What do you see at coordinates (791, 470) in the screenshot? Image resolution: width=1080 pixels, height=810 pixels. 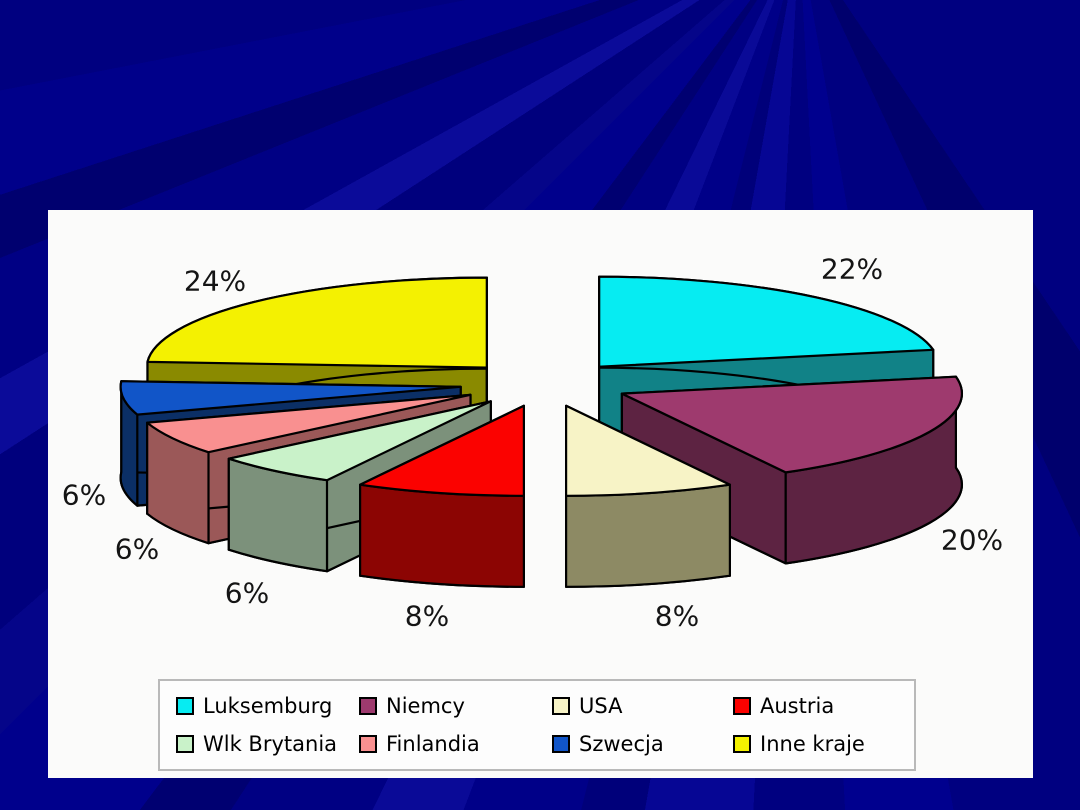 I see `pie-slice-niemcy` at bounding box center [791, 470].